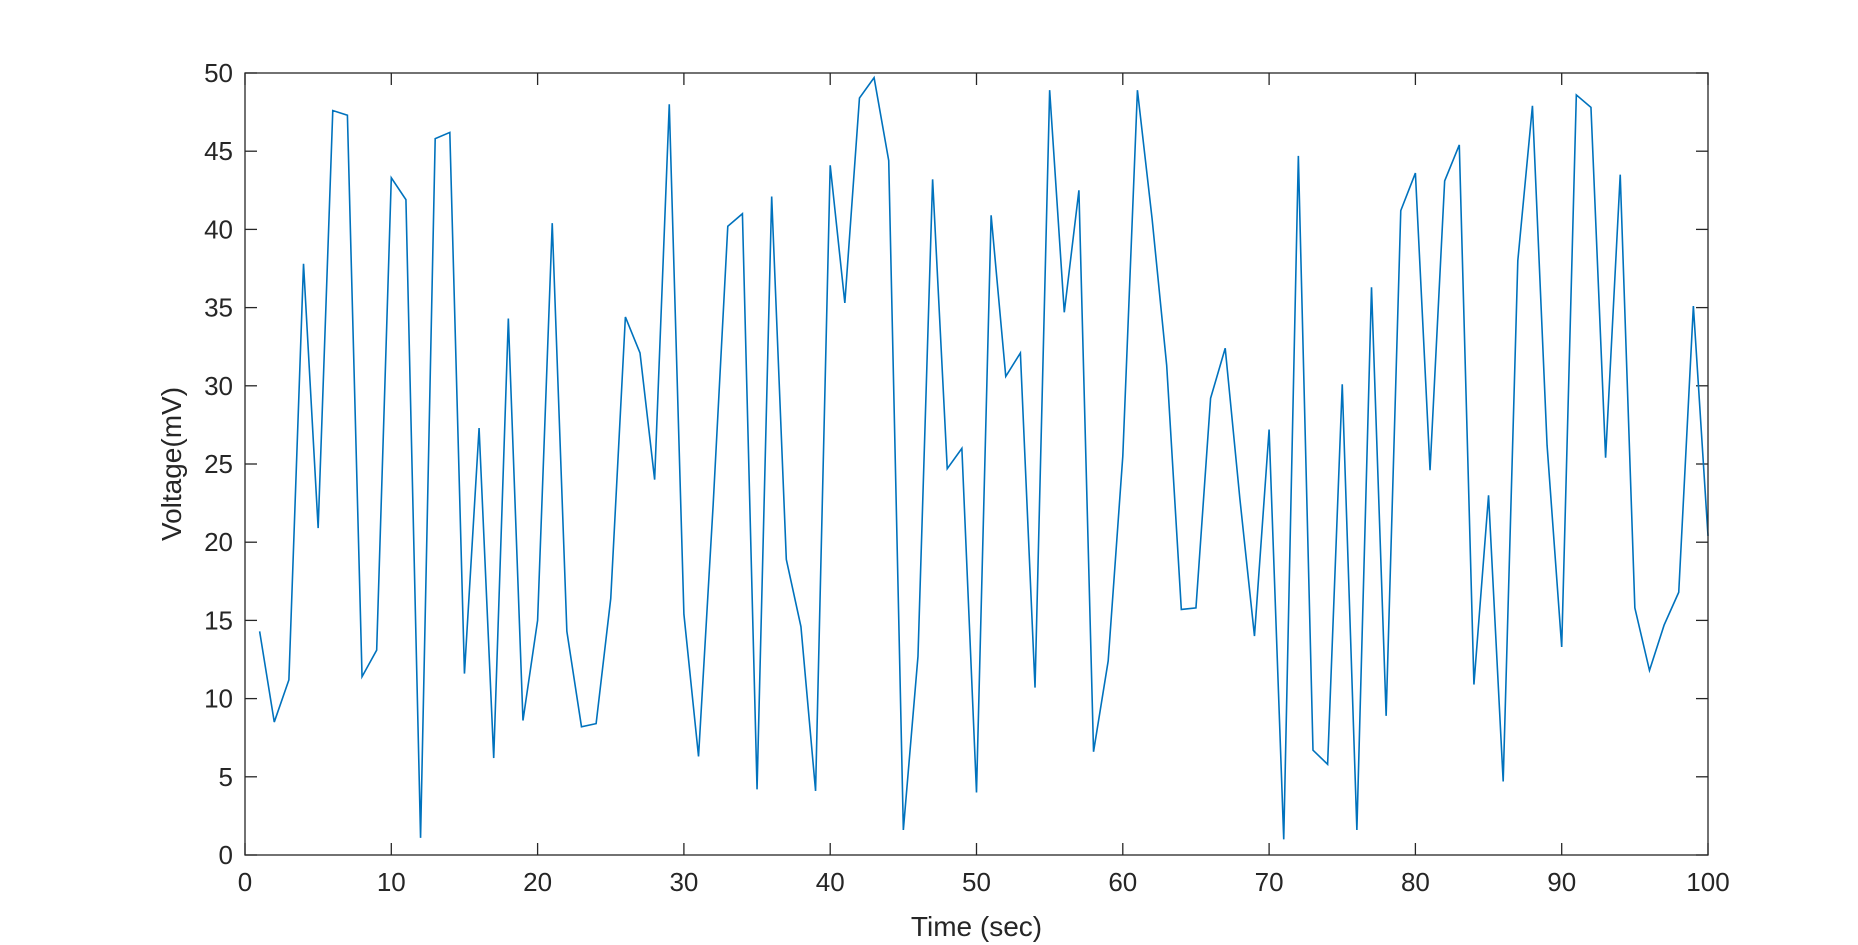 The height and width of the screenshot is (945, 1858). I want to click on y-tick-label: 25, so click(218, 464).